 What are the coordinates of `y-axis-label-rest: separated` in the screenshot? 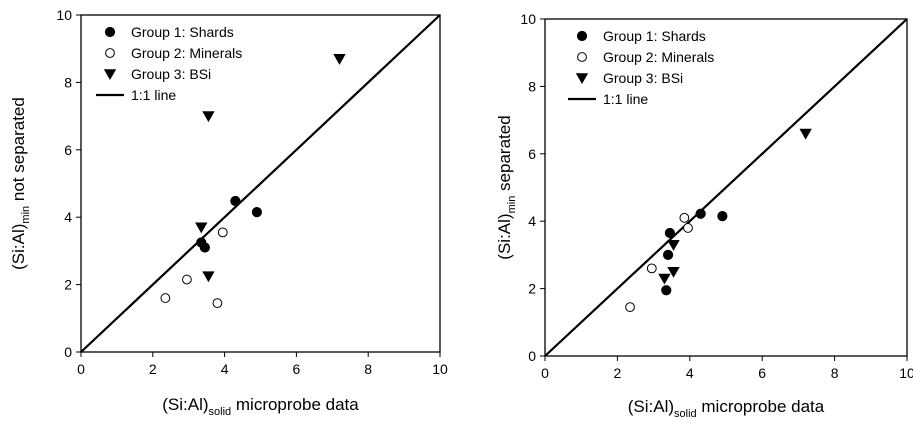 It's located at (504, 155).